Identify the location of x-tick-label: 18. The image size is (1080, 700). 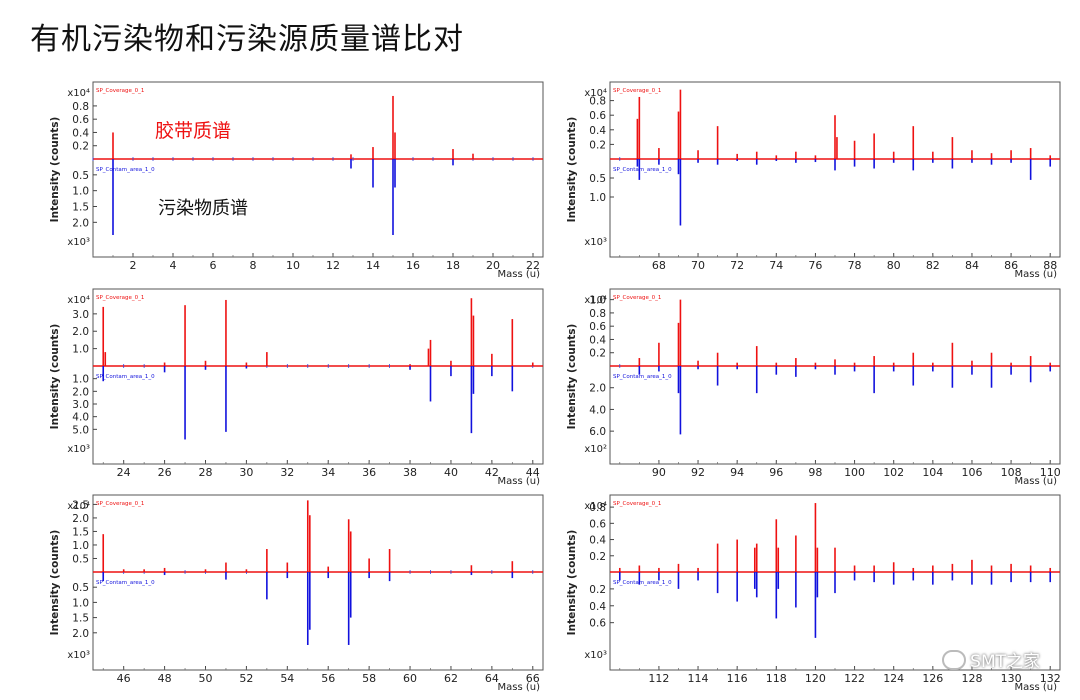
(453, 265).